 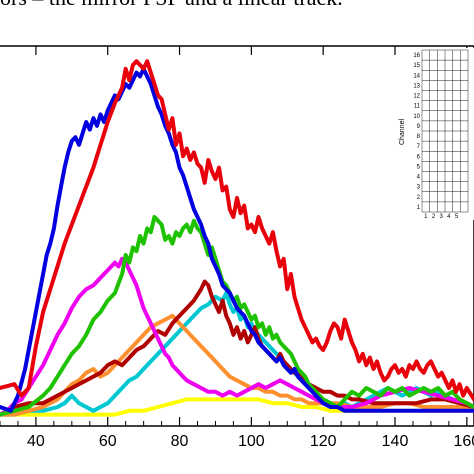 What do you see at coordinates (426, 217) in the screenshot?
I see `inset-x-tick-label: 1` at bounding box center [426, 217].